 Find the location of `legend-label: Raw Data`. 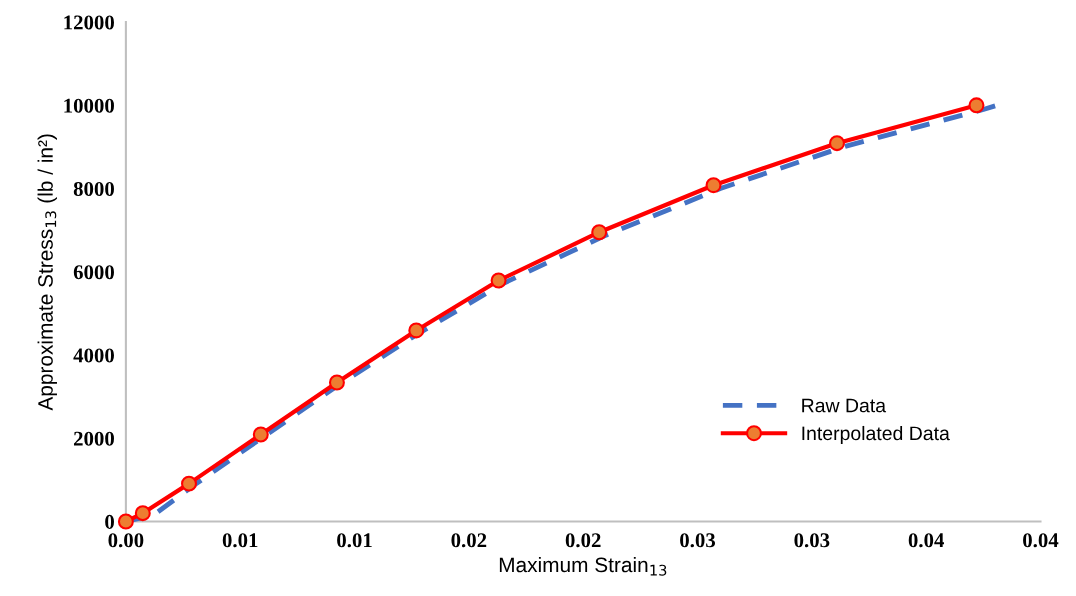

legend-label: Raw Data is located at coordinates (844, 405).